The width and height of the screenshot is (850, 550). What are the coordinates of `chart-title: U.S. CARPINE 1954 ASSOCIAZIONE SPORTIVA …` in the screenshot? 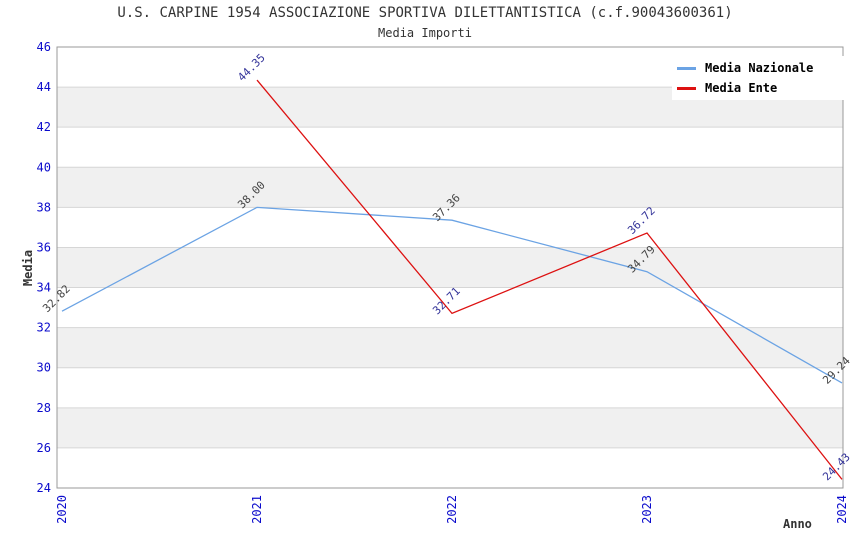 It's located at (425, 13).